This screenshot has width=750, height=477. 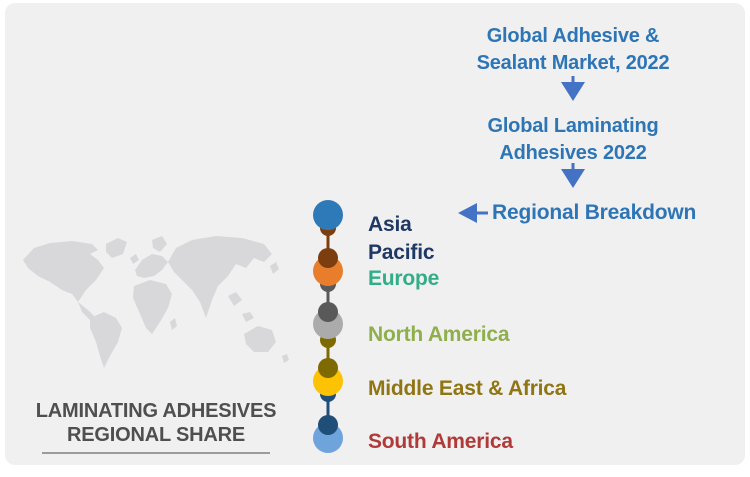 I want to click on island-madagascar, so click(x=173, y=324).